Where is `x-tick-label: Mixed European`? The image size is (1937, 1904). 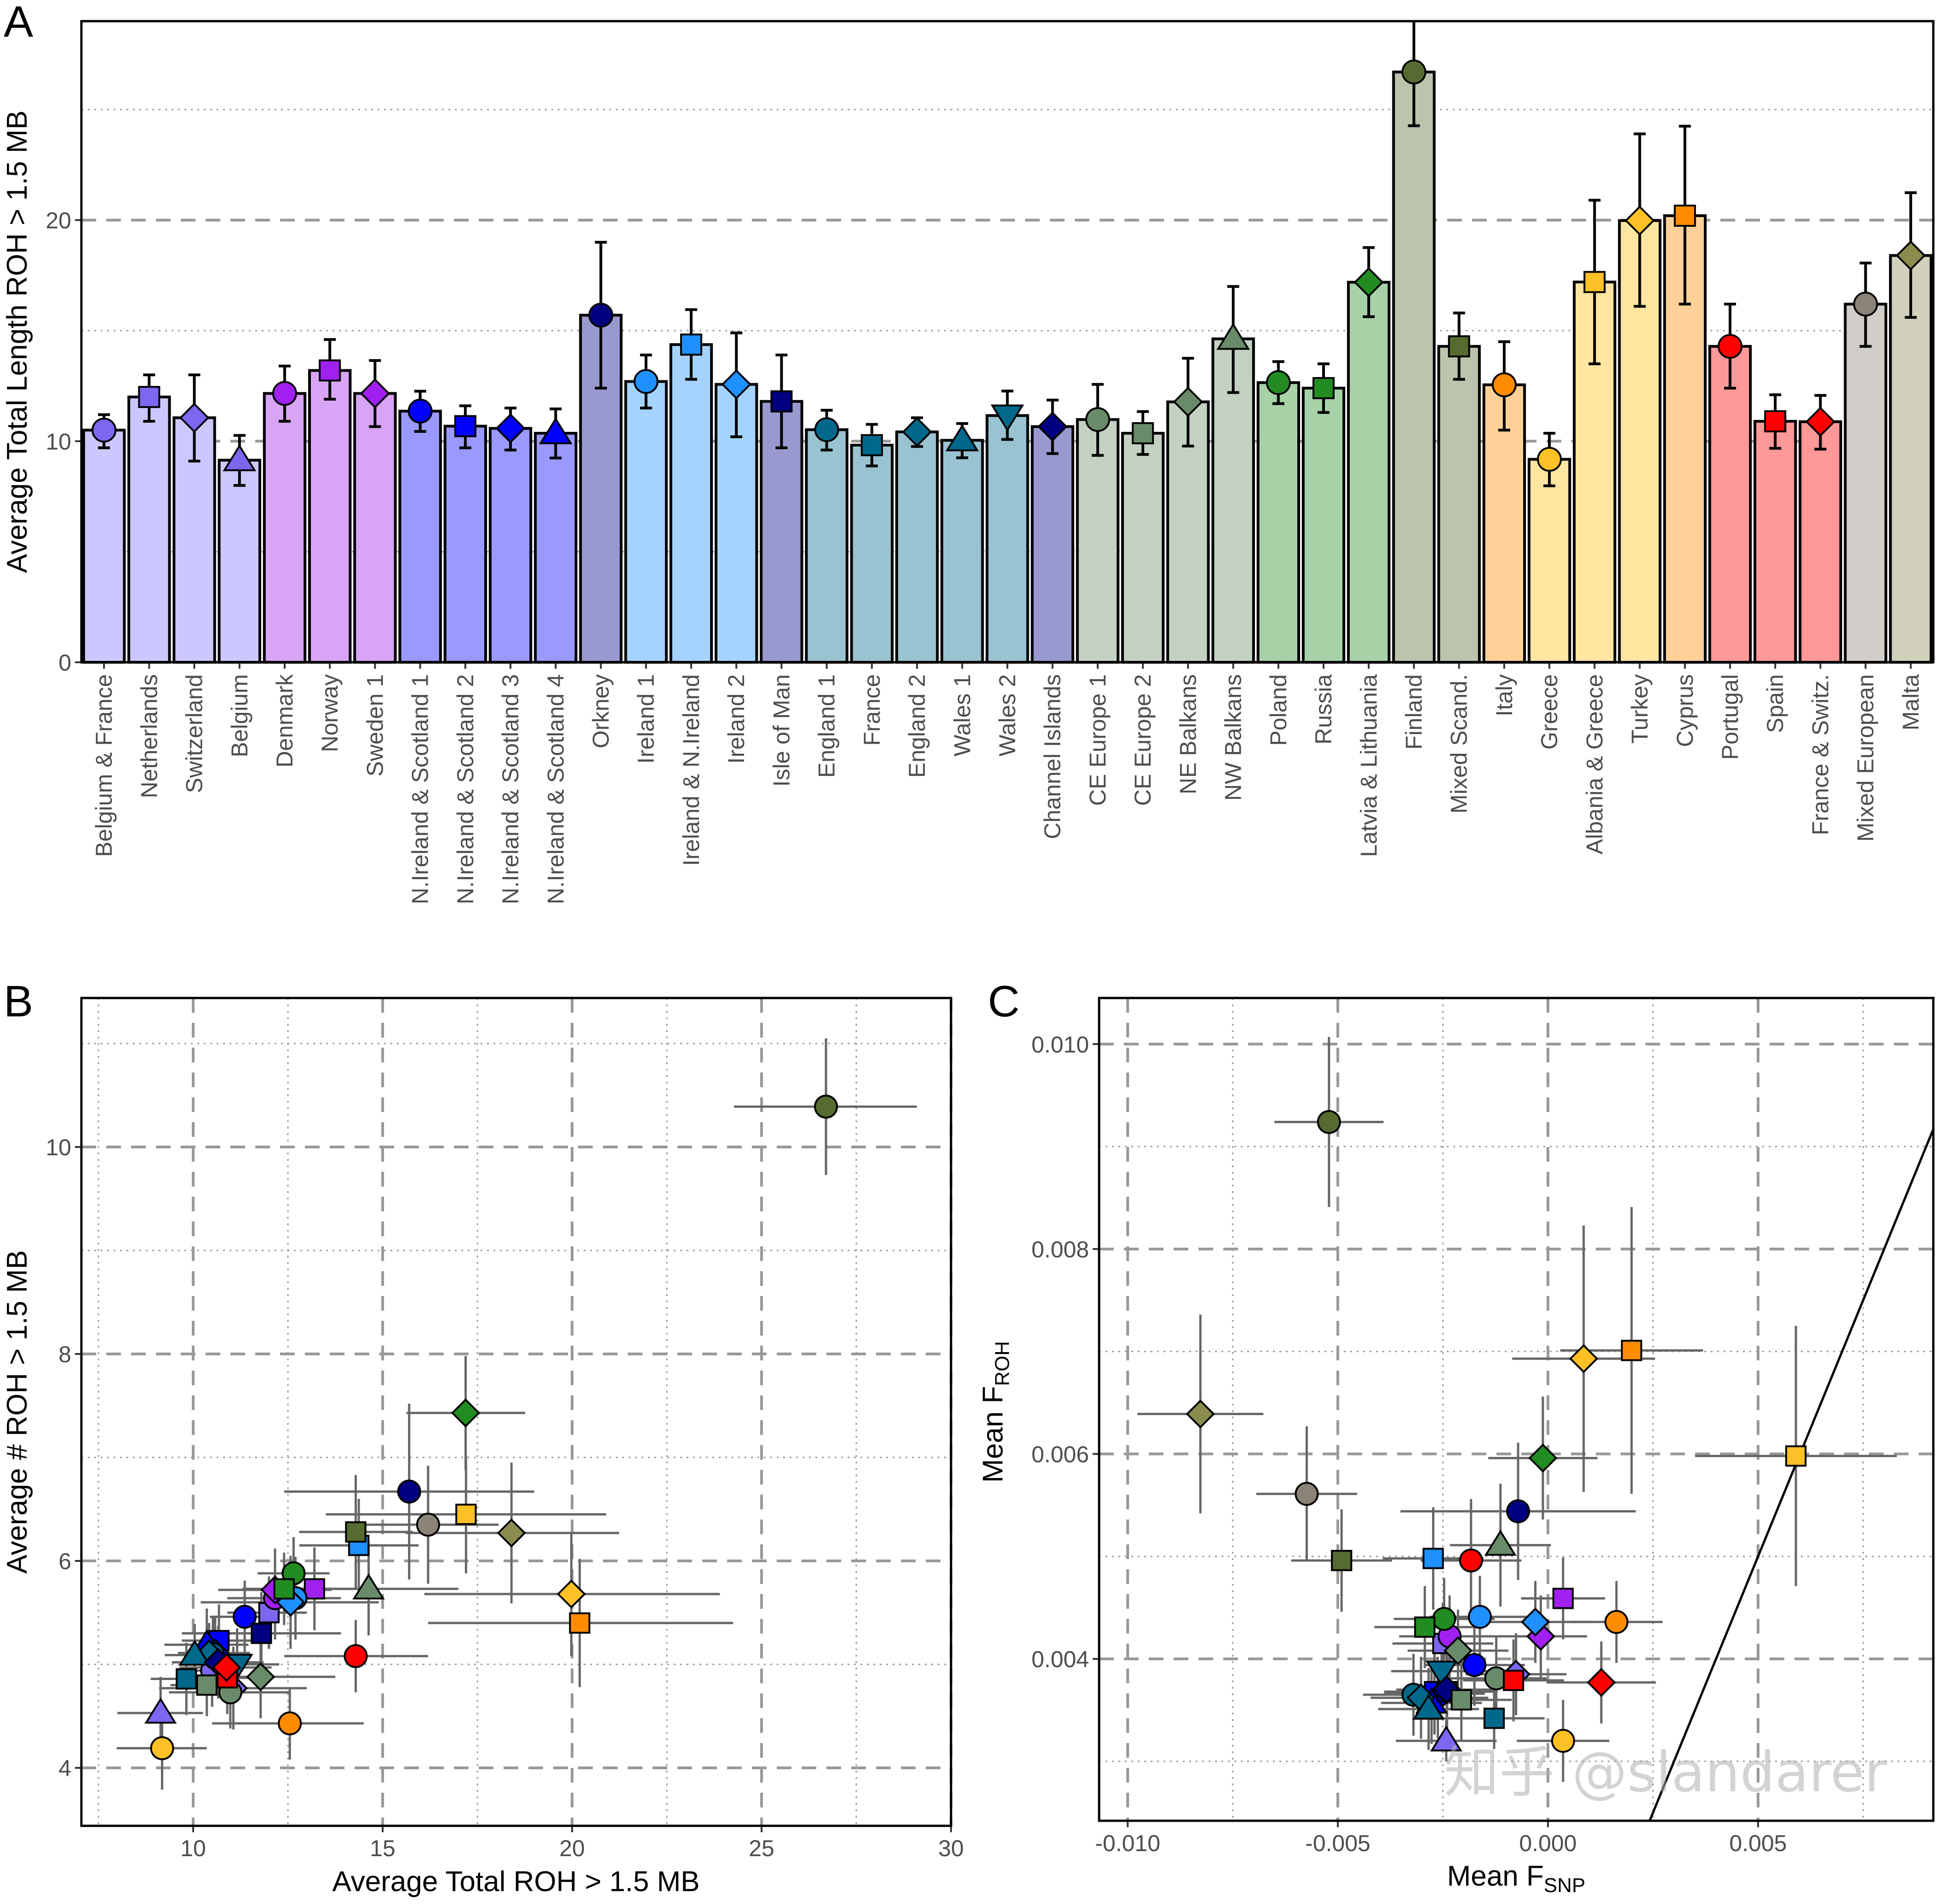 x-tick-label: Mixed European is located at coordinates (1866, 758).